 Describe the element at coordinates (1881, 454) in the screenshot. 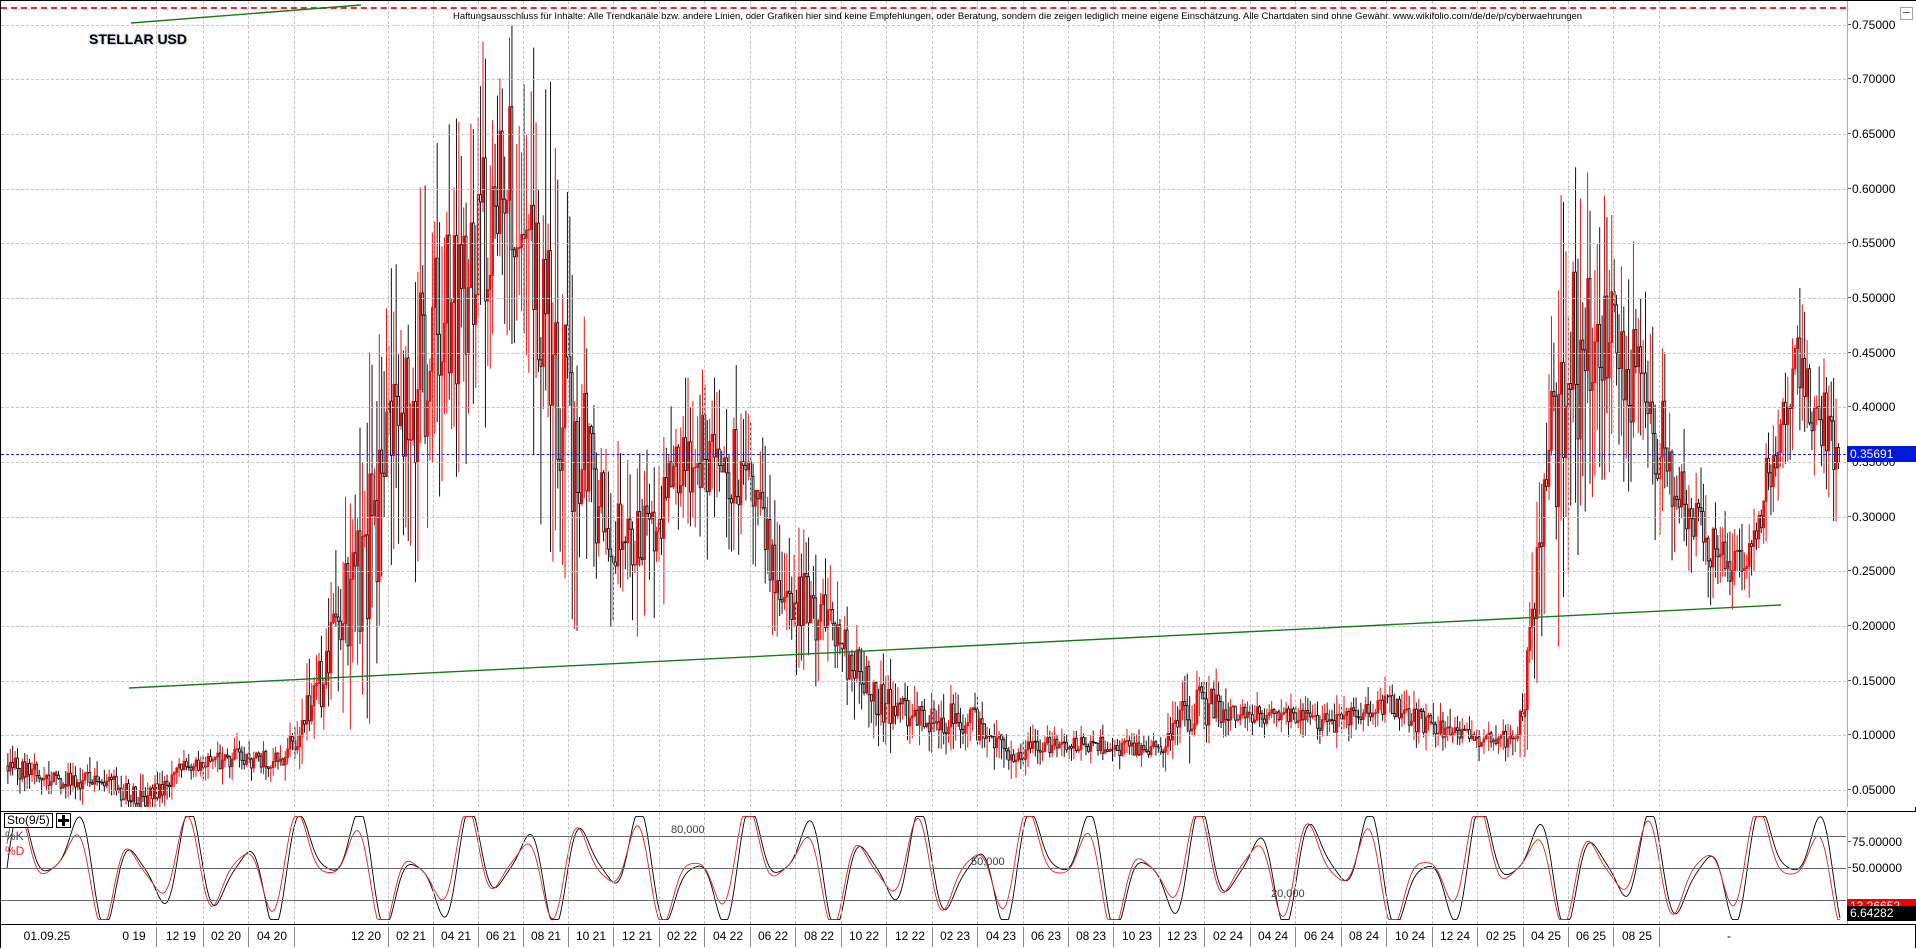

I see `current-price-badge: 0.35691` at that location.